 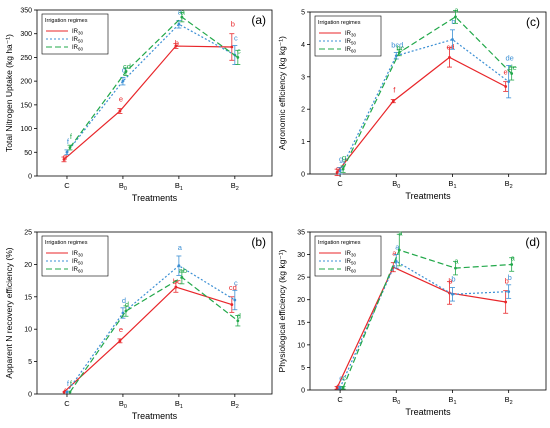 I want to click on y-tick-label: 15, so click(x=28, y=297).